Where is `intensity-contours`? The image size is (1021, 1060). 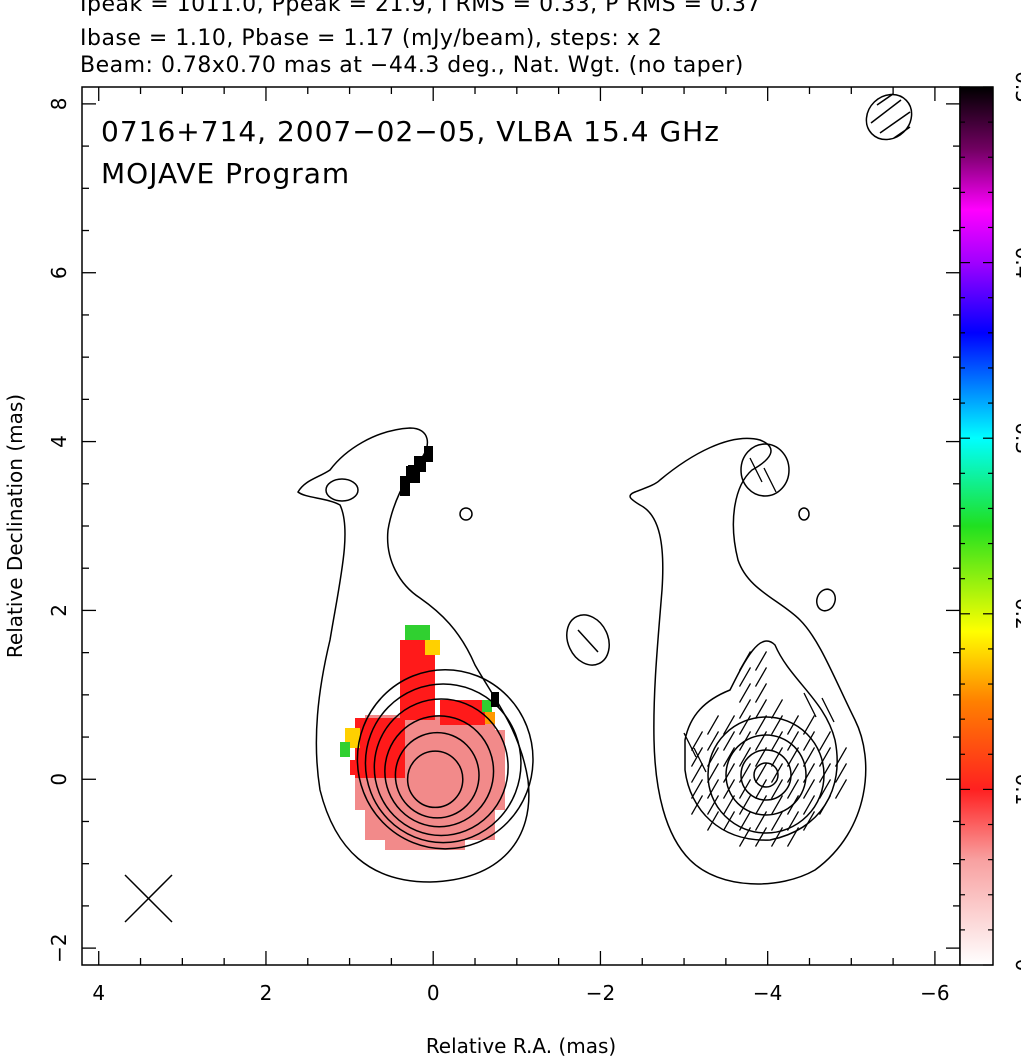 intensity-contours is located at coordinates (413, 655).